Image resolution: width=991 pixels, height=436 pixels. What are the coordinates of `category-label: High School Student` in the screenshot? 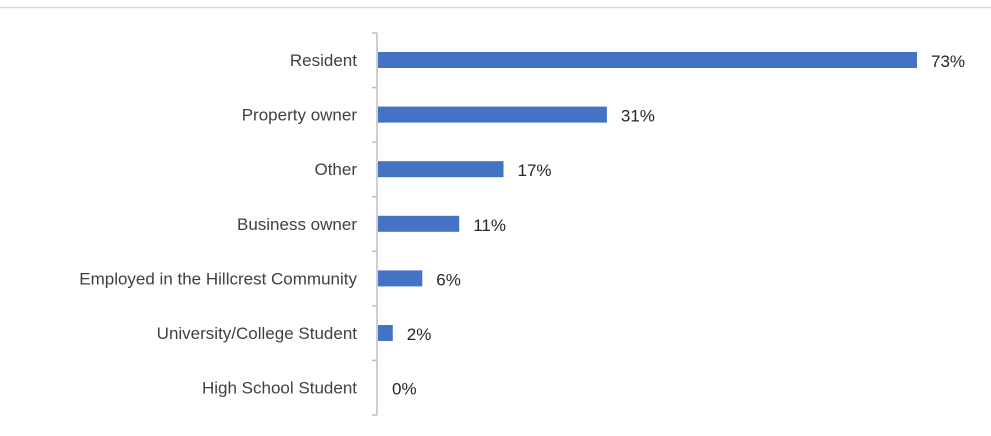 It's located at (279, 388).